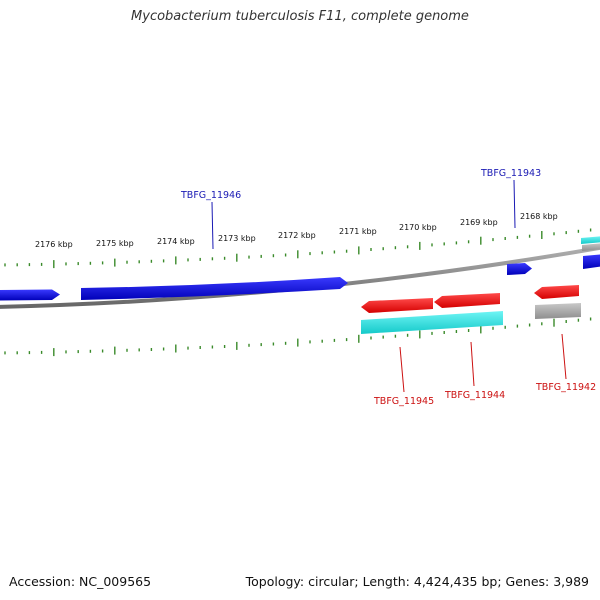  Describe the element at coordinates (115, 243) in the screenshot. I see `scale-label: 2175 kbp` at that location.